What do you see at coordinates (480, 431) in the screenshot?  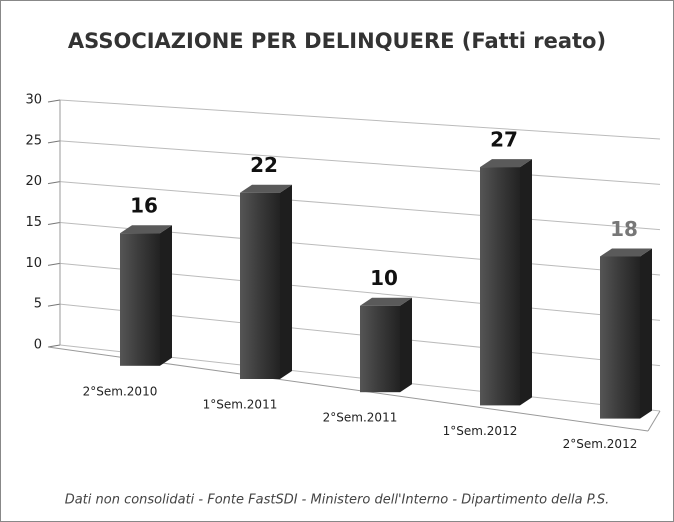 I see `x-tick-label: 1°Sem.2012` at bounding box center [480, 431].